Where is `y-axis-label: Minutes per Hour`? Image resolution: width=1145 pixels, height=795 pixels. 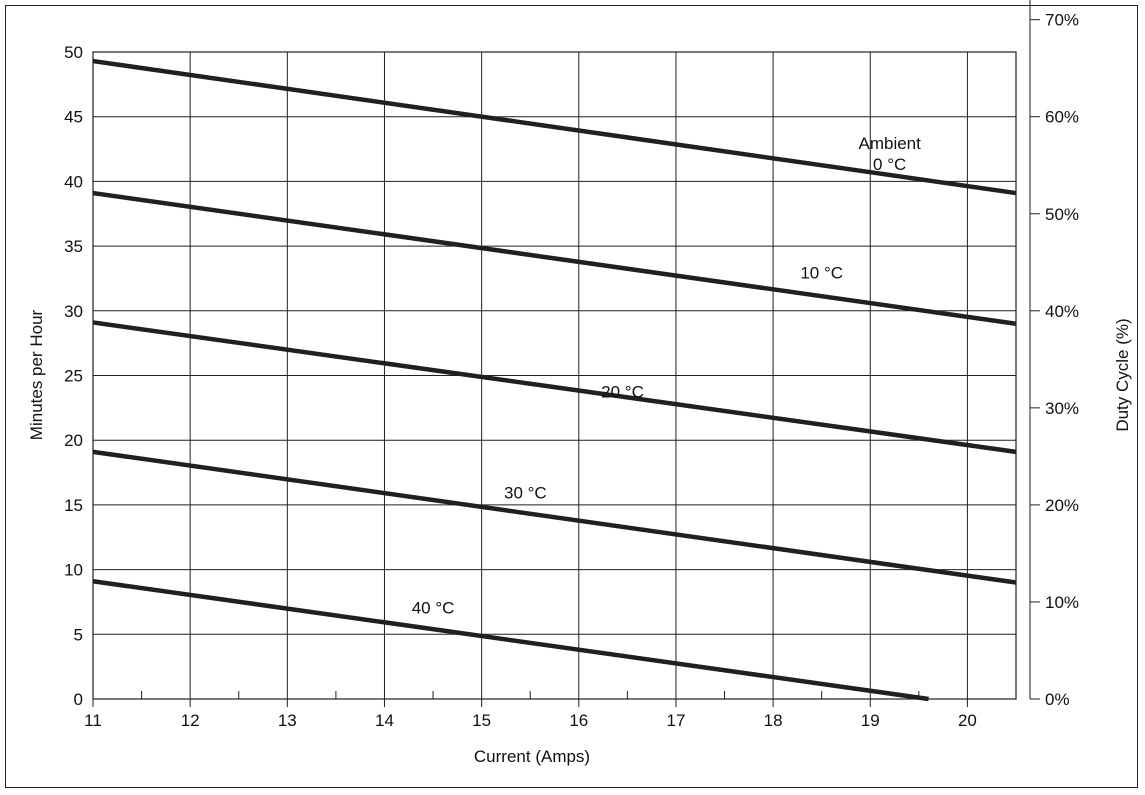
y-axis-label: Minutes per Hour is located at coordinates (36, 374).